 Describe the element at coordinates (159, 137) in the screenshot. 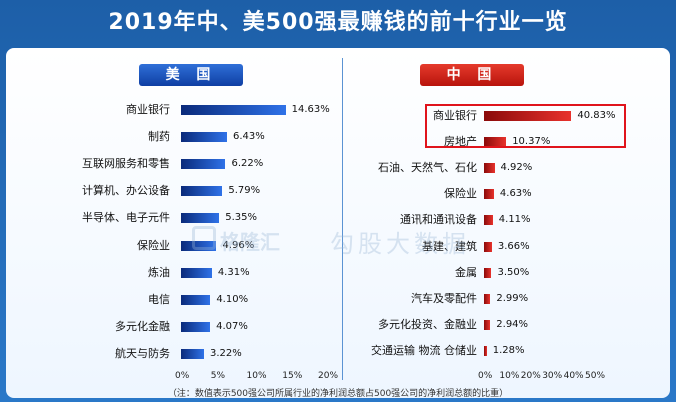

I see `us-category-label: 制药` at that location.